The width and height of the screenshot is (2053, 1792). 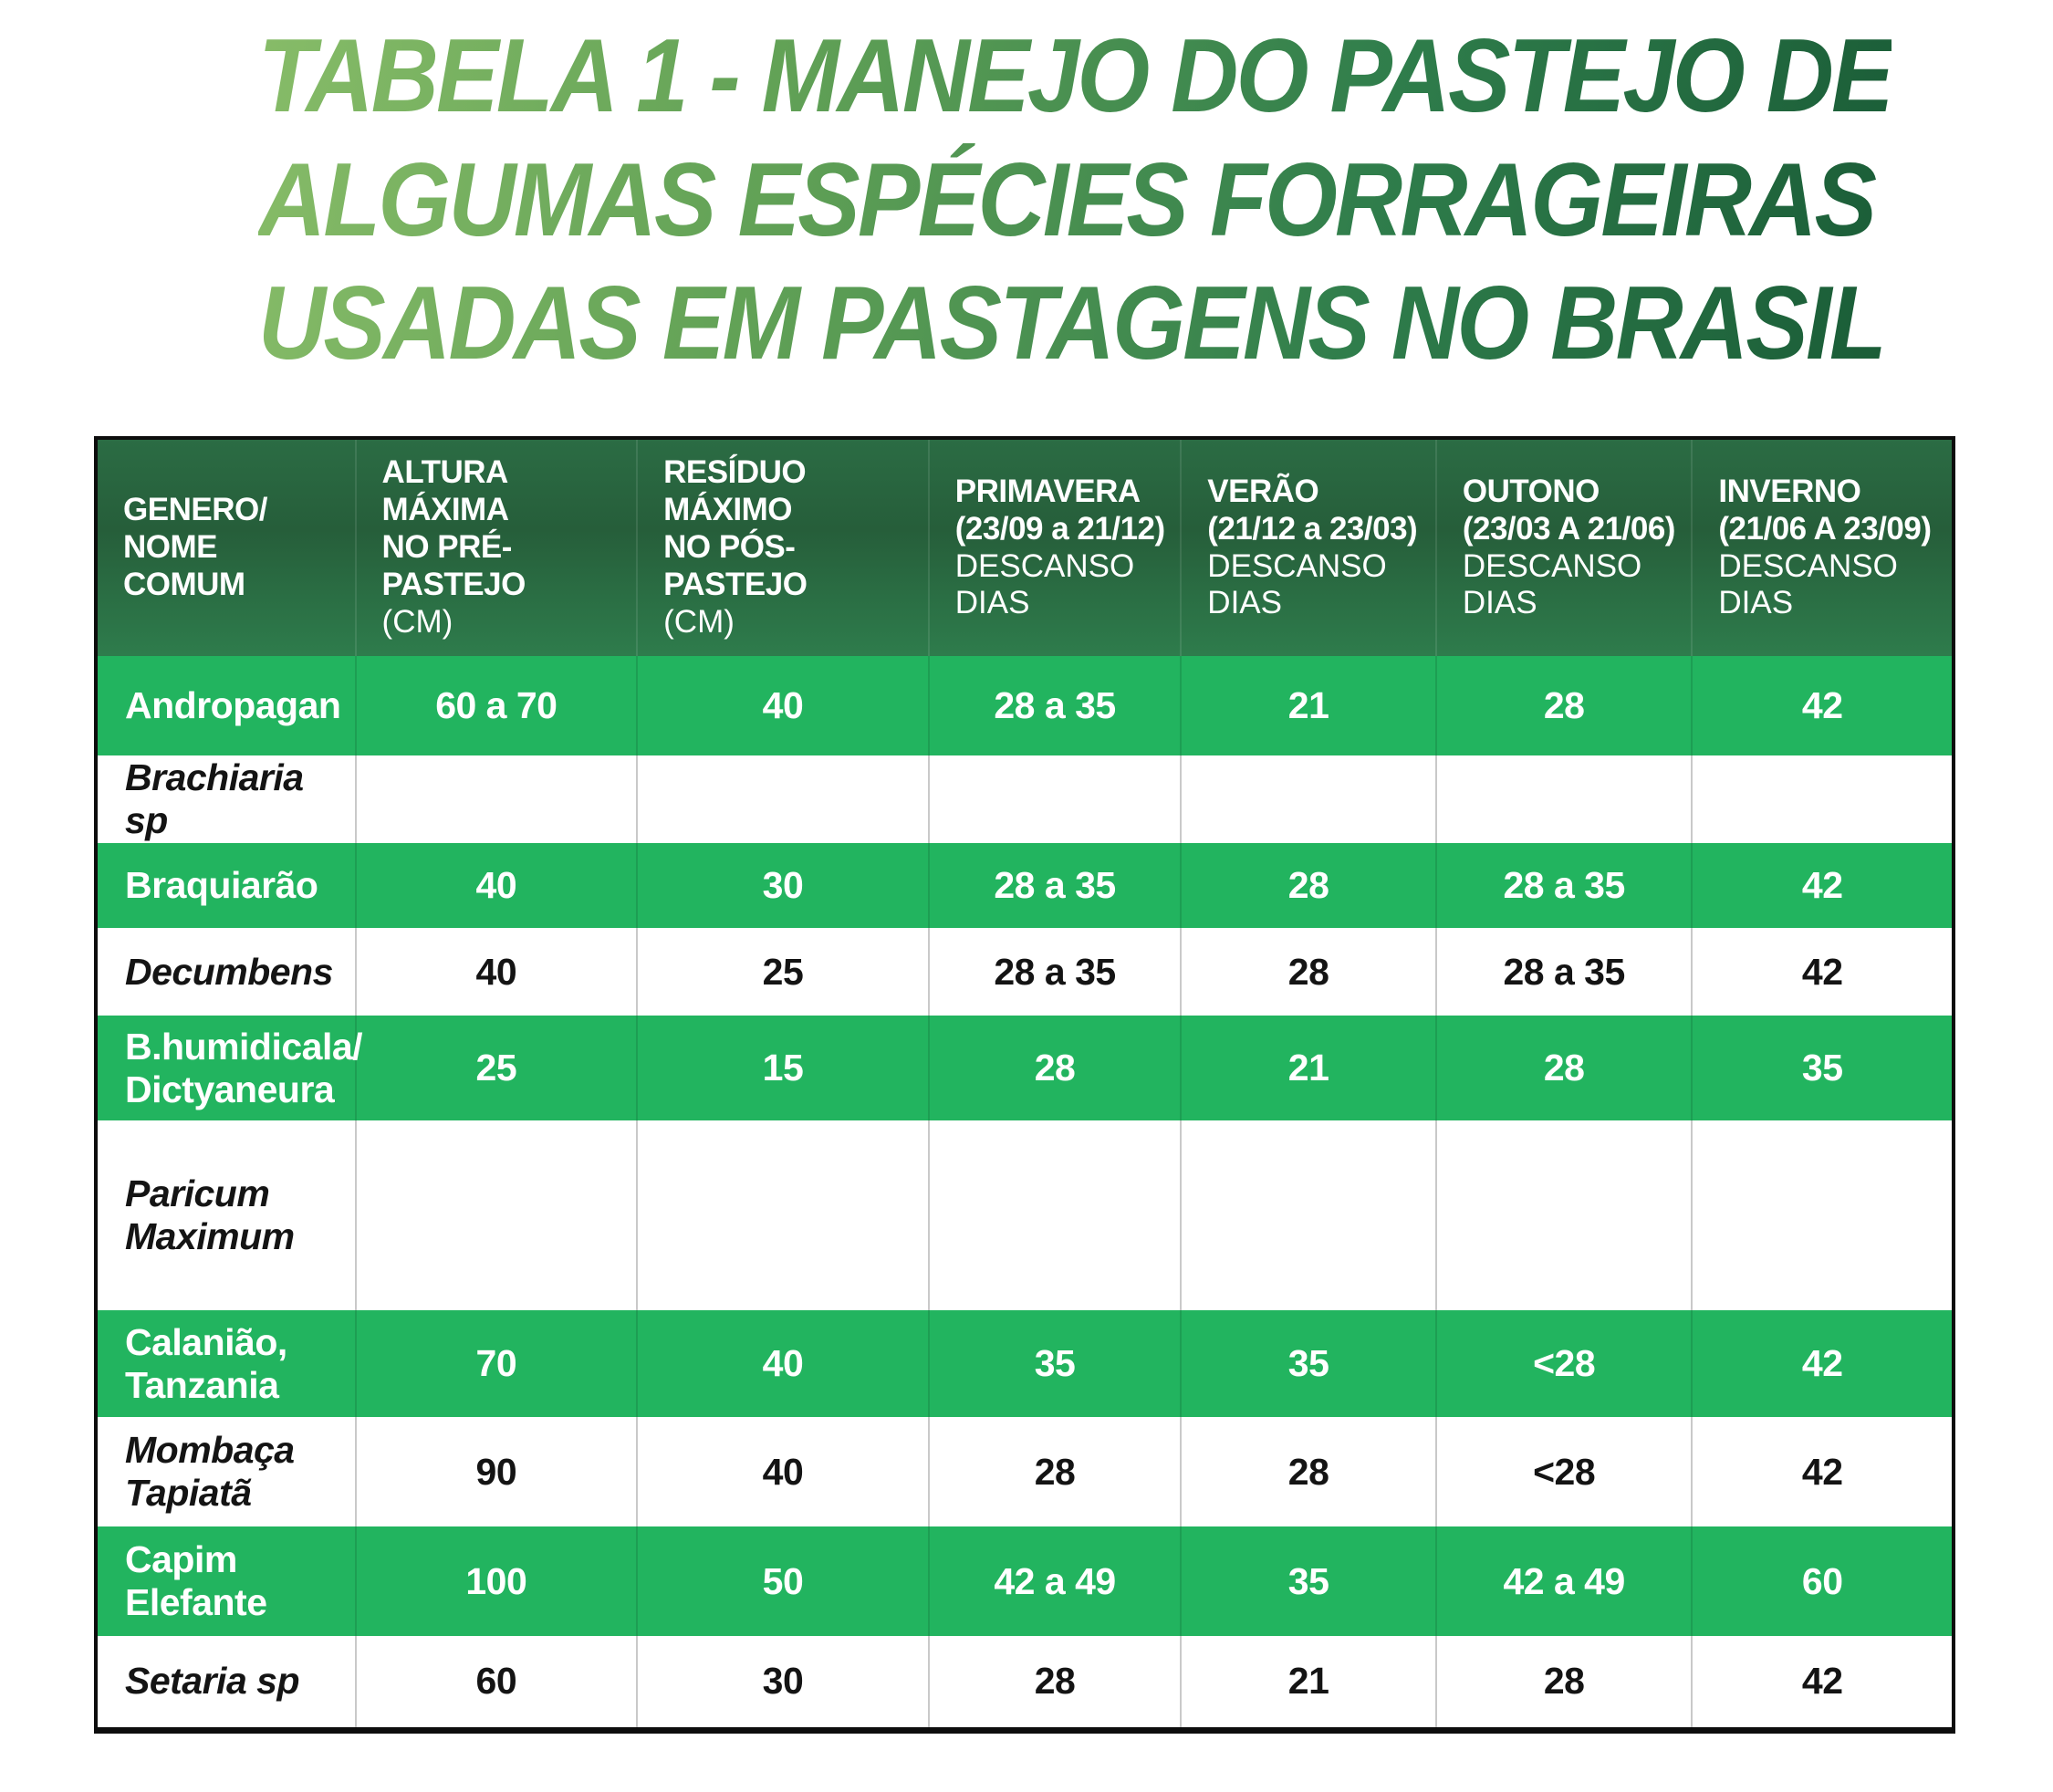 I want to click on title-line: USADAS EM PASTAGENS NO BRASIL, so click(x=1071, y=324).